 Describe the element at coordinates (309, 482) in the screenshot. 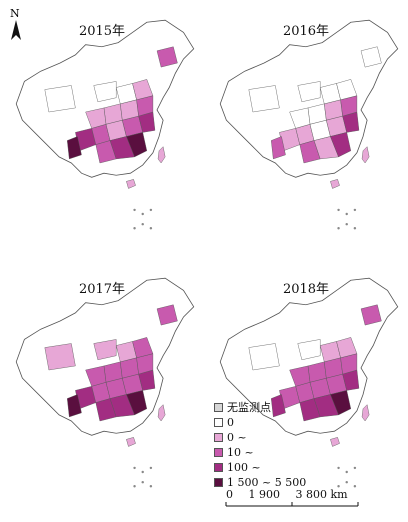

I see `legend-item-very-high: 1 500 ~ 5 500` at that location.